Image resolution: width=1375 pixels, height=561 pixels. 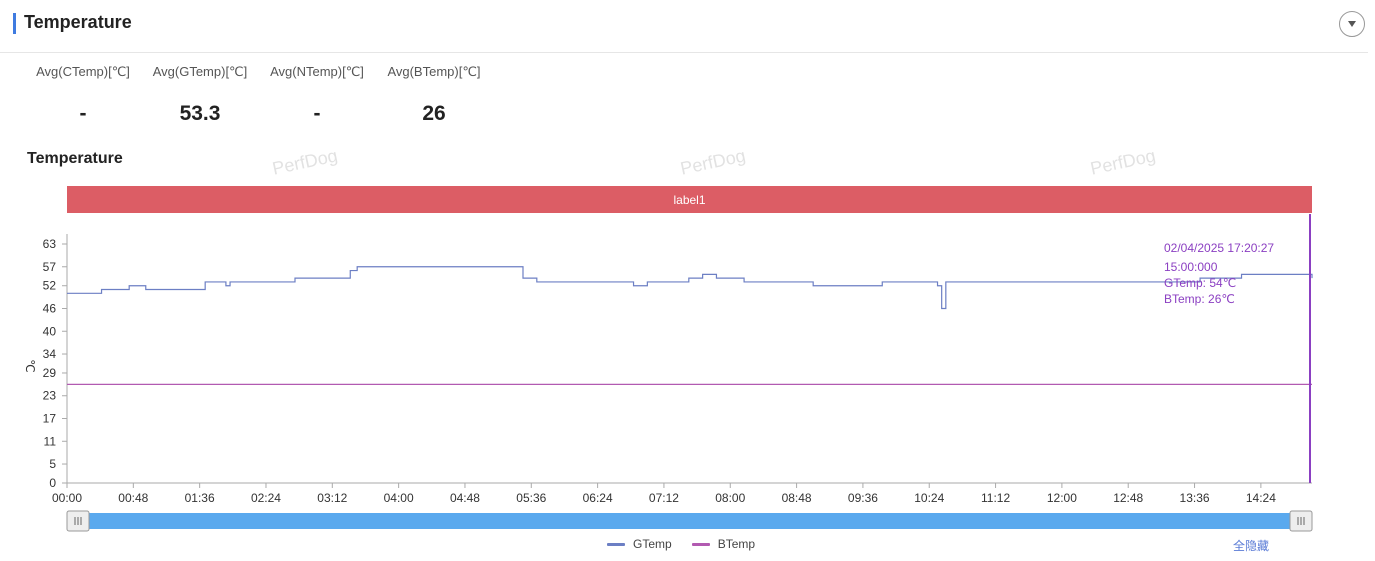 What do you see at coordinates (863, 498) in the screenshot?
I see `x-tick-label: 09:36` at bounding box center [863, 498].